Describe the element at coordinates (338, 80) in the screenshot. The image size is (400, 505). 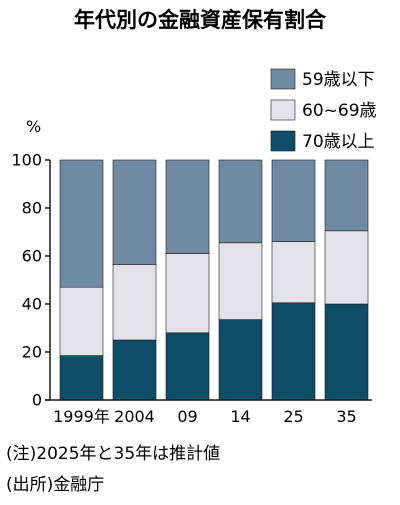
I see `legend-label: 59歳以下` at that location.